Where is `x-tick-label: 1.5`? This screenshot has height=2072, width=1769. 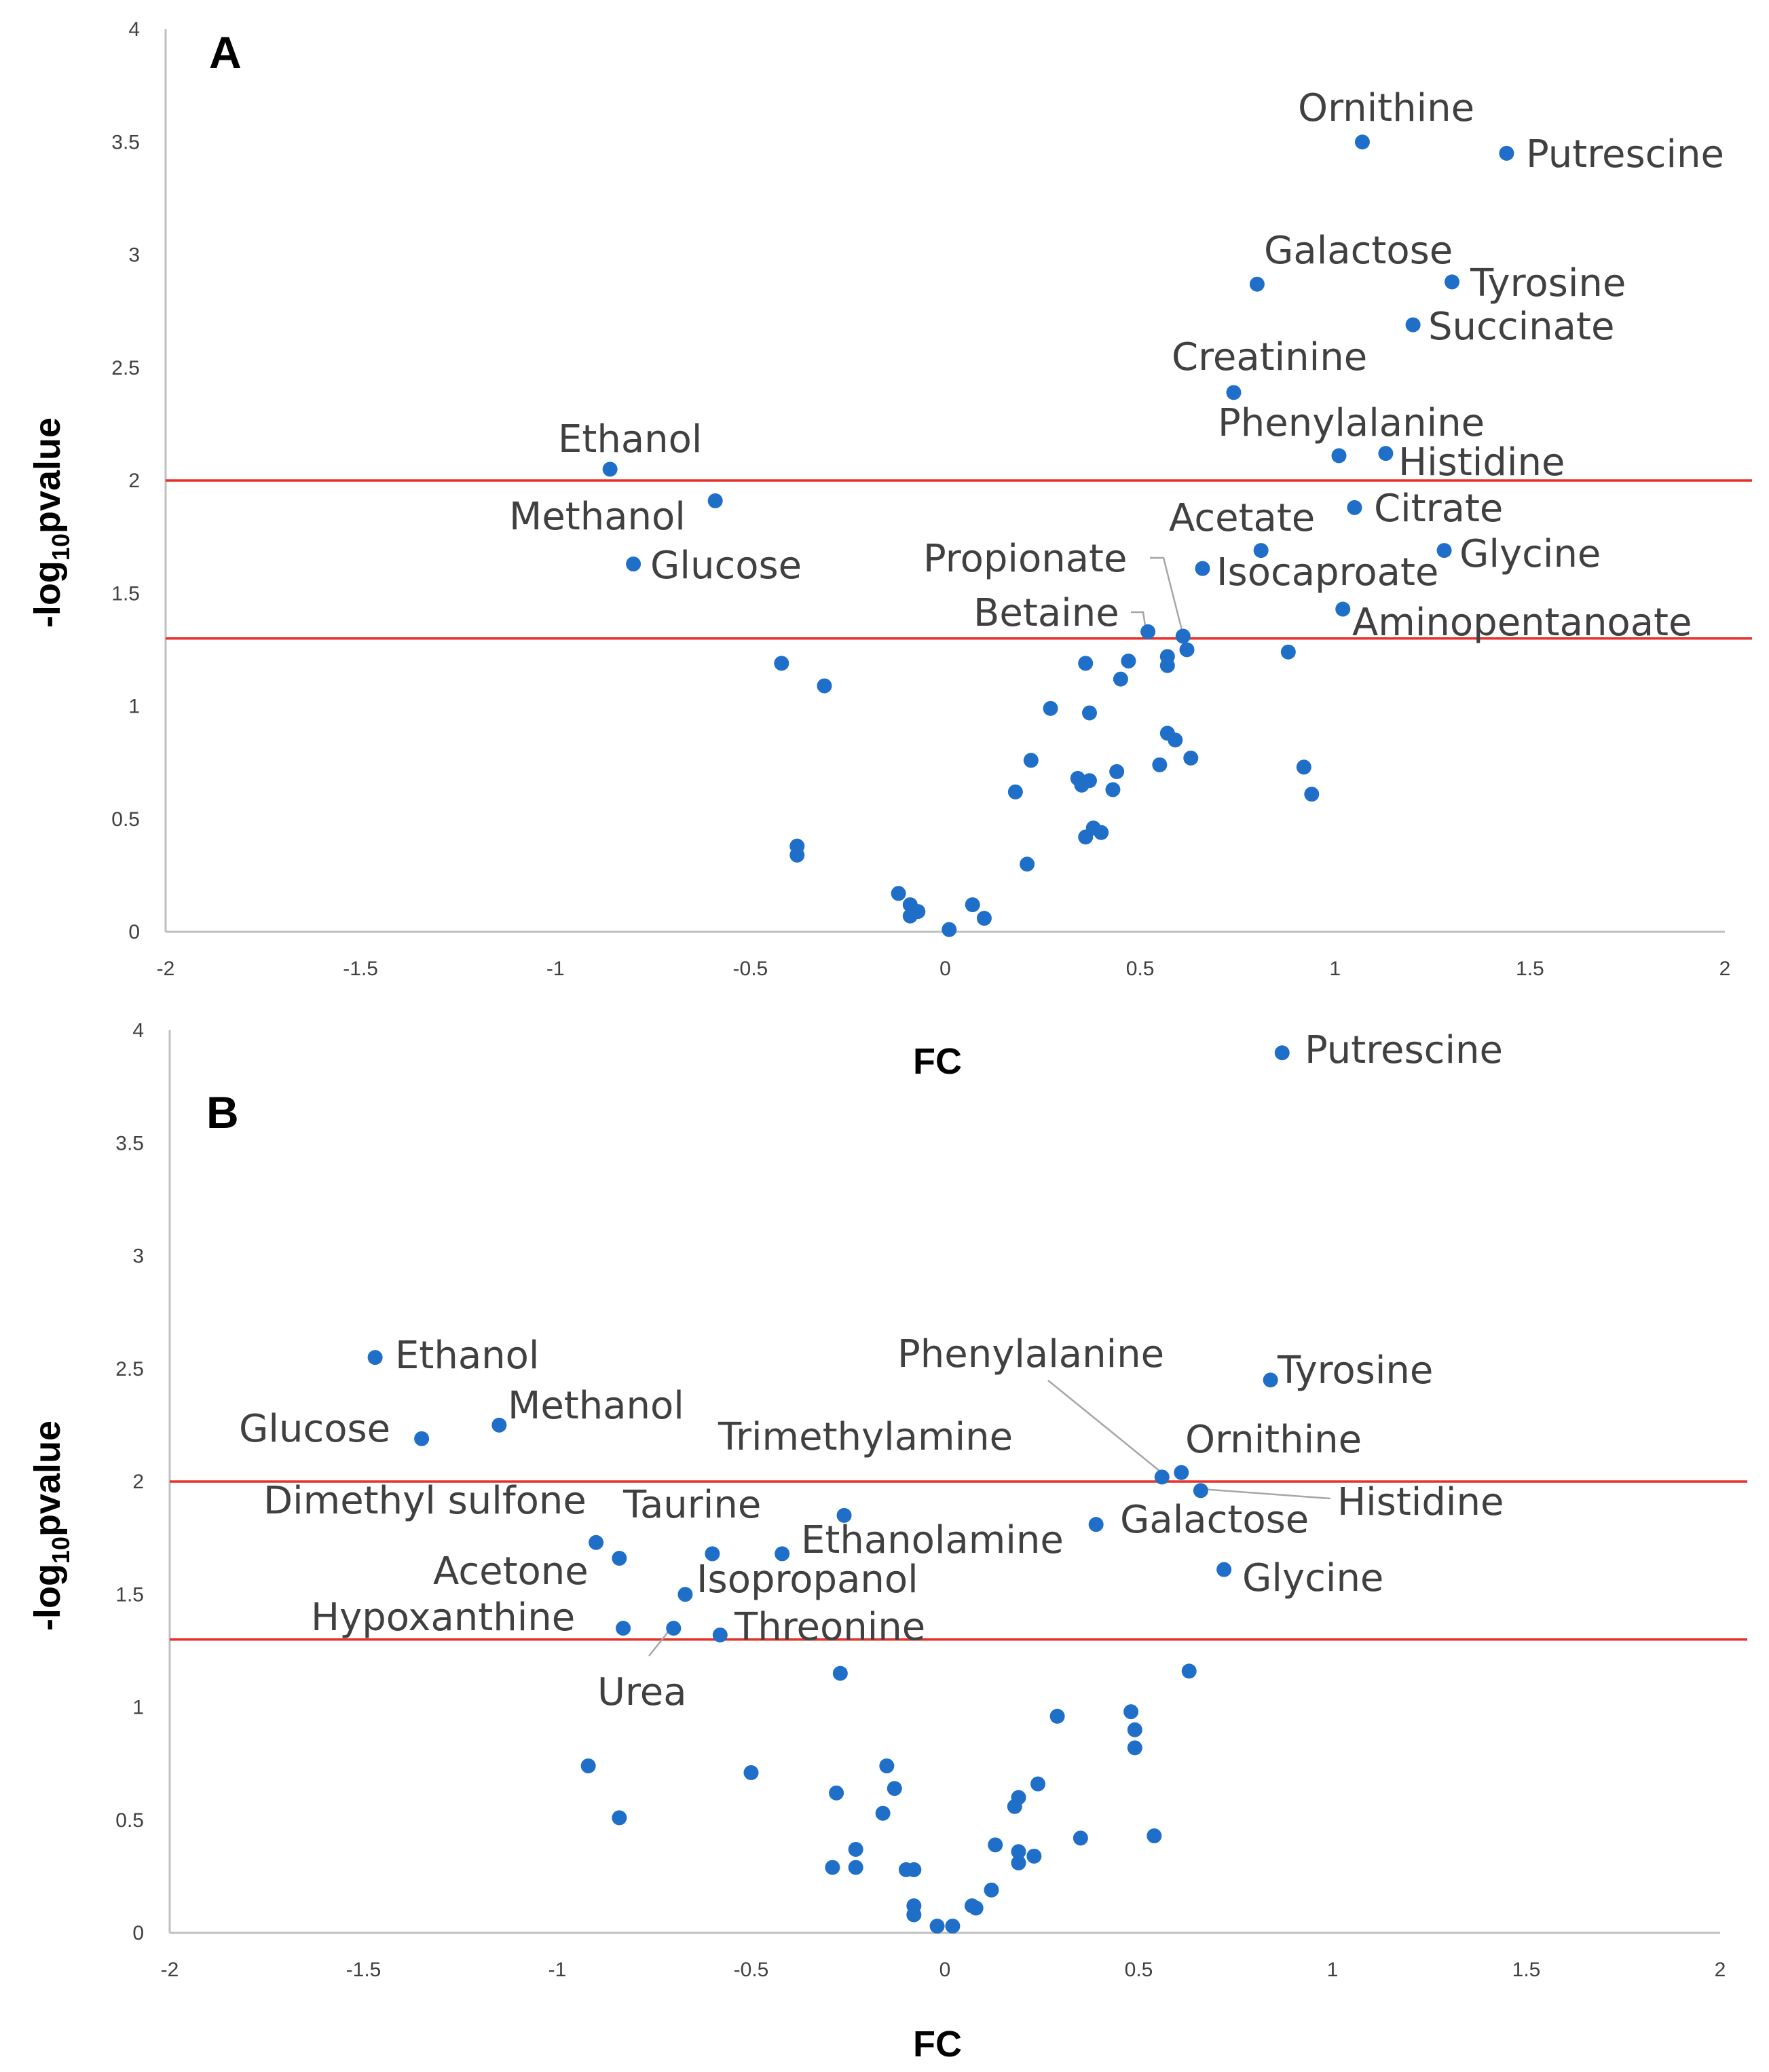
x-tick-label: 1.5 is located at coordinates (1526, 1970).